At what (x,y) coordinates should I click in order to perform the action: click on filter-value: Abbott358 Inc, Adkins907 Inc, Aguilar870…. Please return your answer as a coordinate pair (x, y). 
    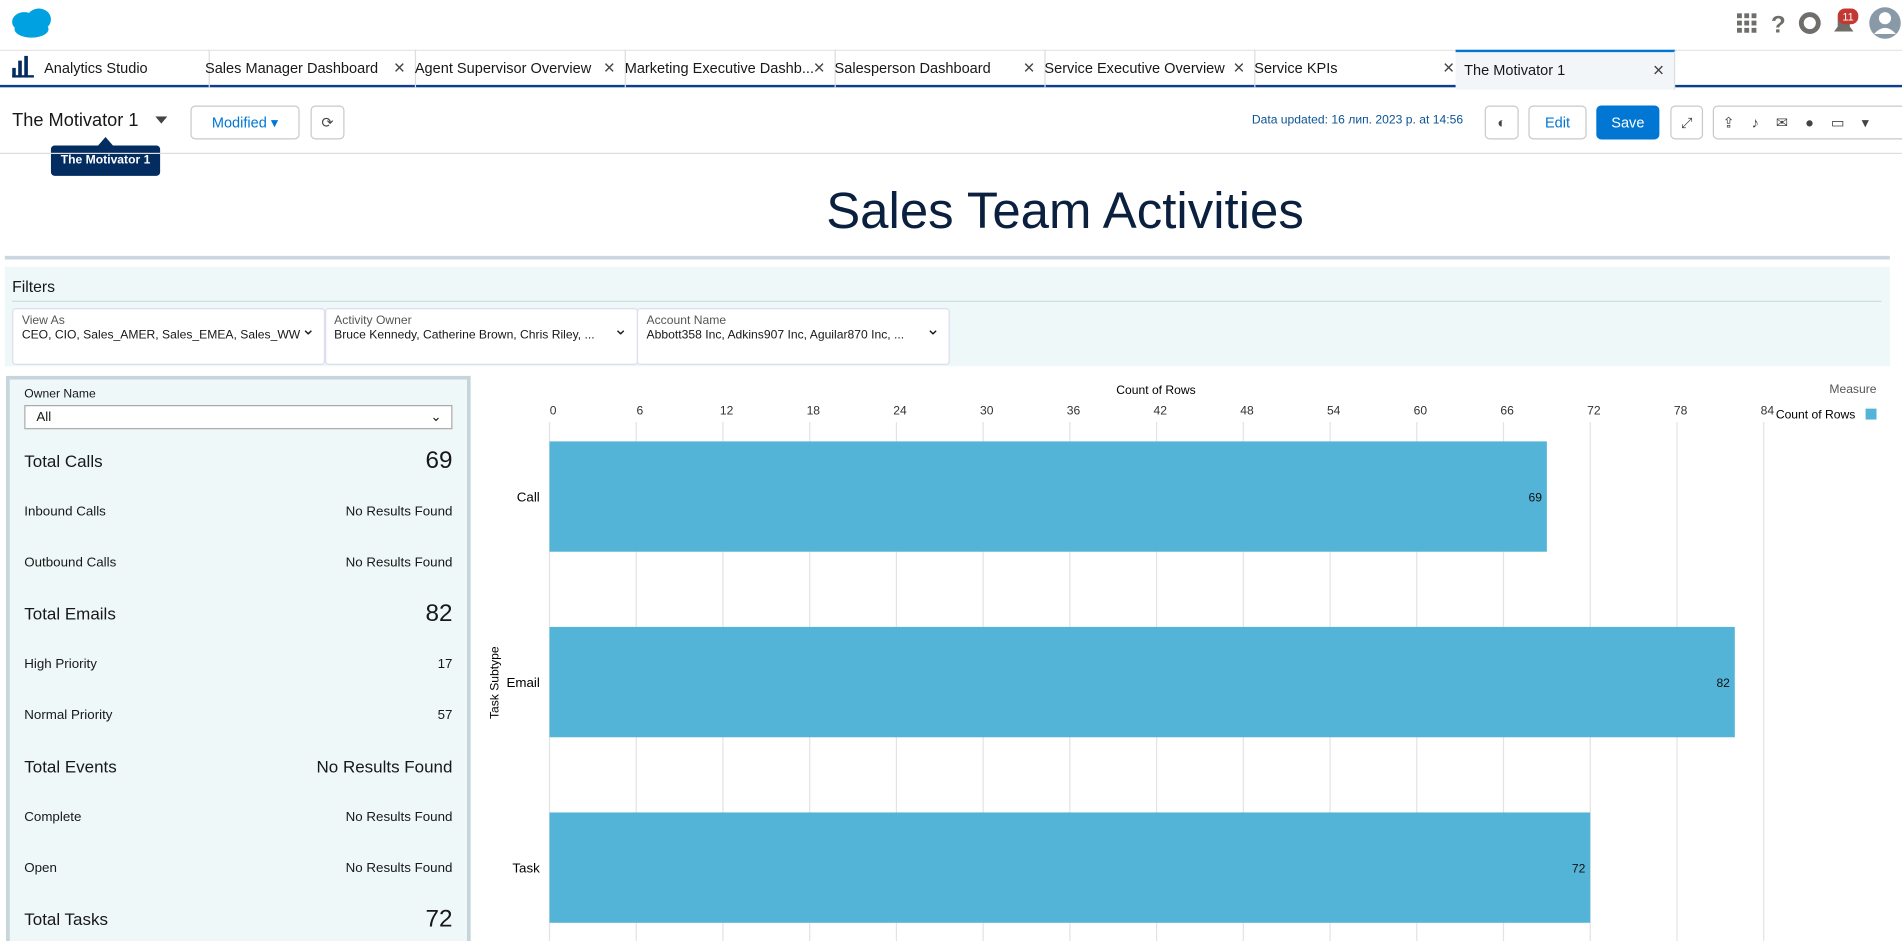
    Looking at the image, I should click on (775, 335).